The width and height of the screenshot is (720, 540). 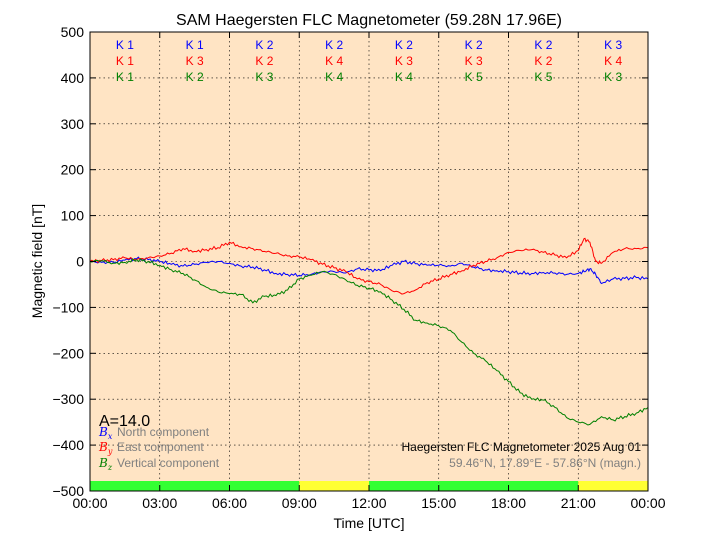 What do you see at coordinates (73, 216) in the screenshot?
I see `y-tick-label: 100` at bounding box center [73, 216].